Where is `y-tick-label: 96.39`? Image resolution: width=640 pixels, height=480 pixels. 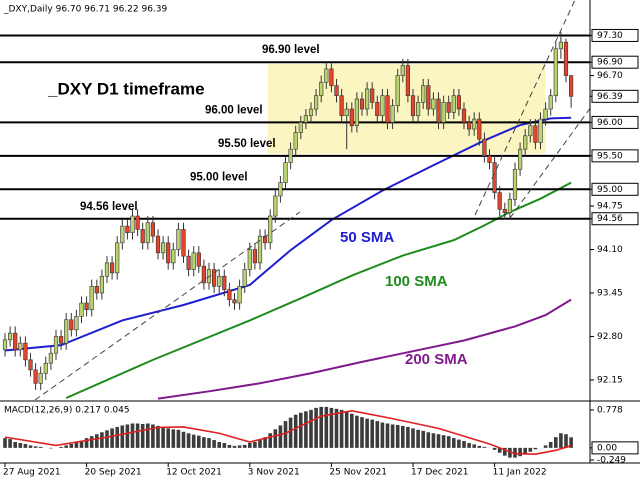
y-tick-label: 96.39 is located at coordinates (610, 97).